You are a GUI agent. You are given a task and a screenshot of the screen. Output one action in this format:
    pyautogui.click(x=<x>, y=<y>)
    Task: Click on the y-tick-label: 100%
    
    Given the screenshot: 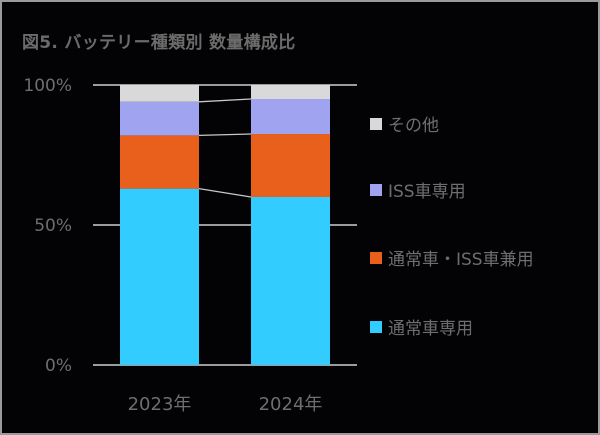 What is the action you would take?
    pyautogui.click(x=47, y=86)
    